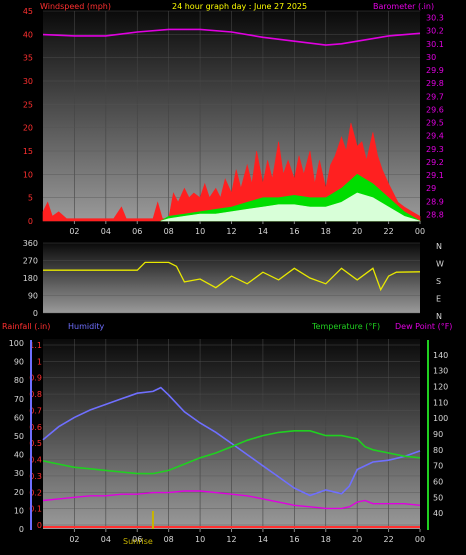  I want to click on rainfall-tick: 0.7, so click(35, 410).